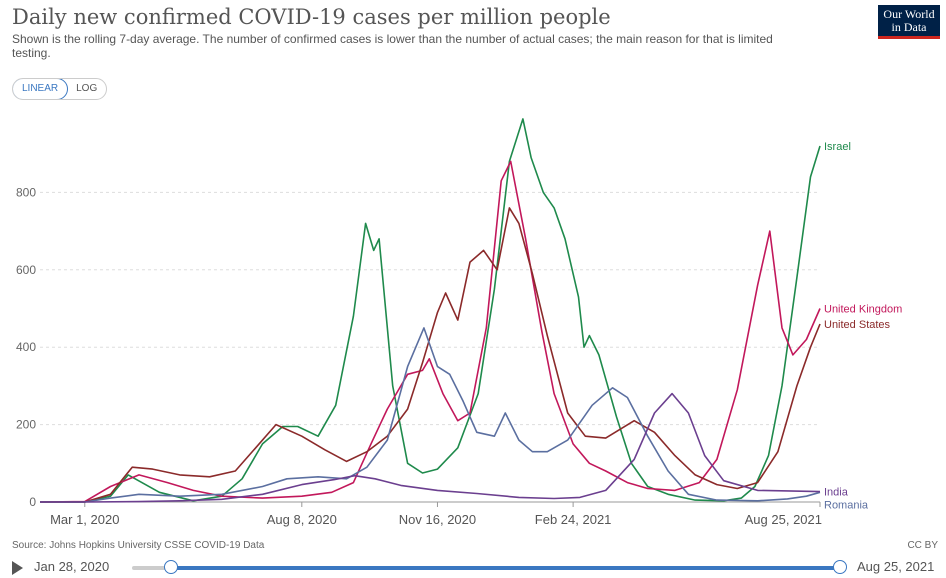 Image resolution: width=946 pixels, height=578 pixels. Describe the element at coordinates (857, 325) in the screenshot. I see `series-label-united-states: United States` at that location.